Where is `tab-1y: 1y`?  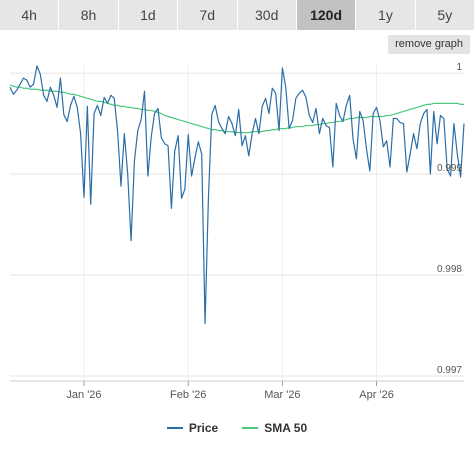 tab-1y: 1y is located at coordinates (386, 15).